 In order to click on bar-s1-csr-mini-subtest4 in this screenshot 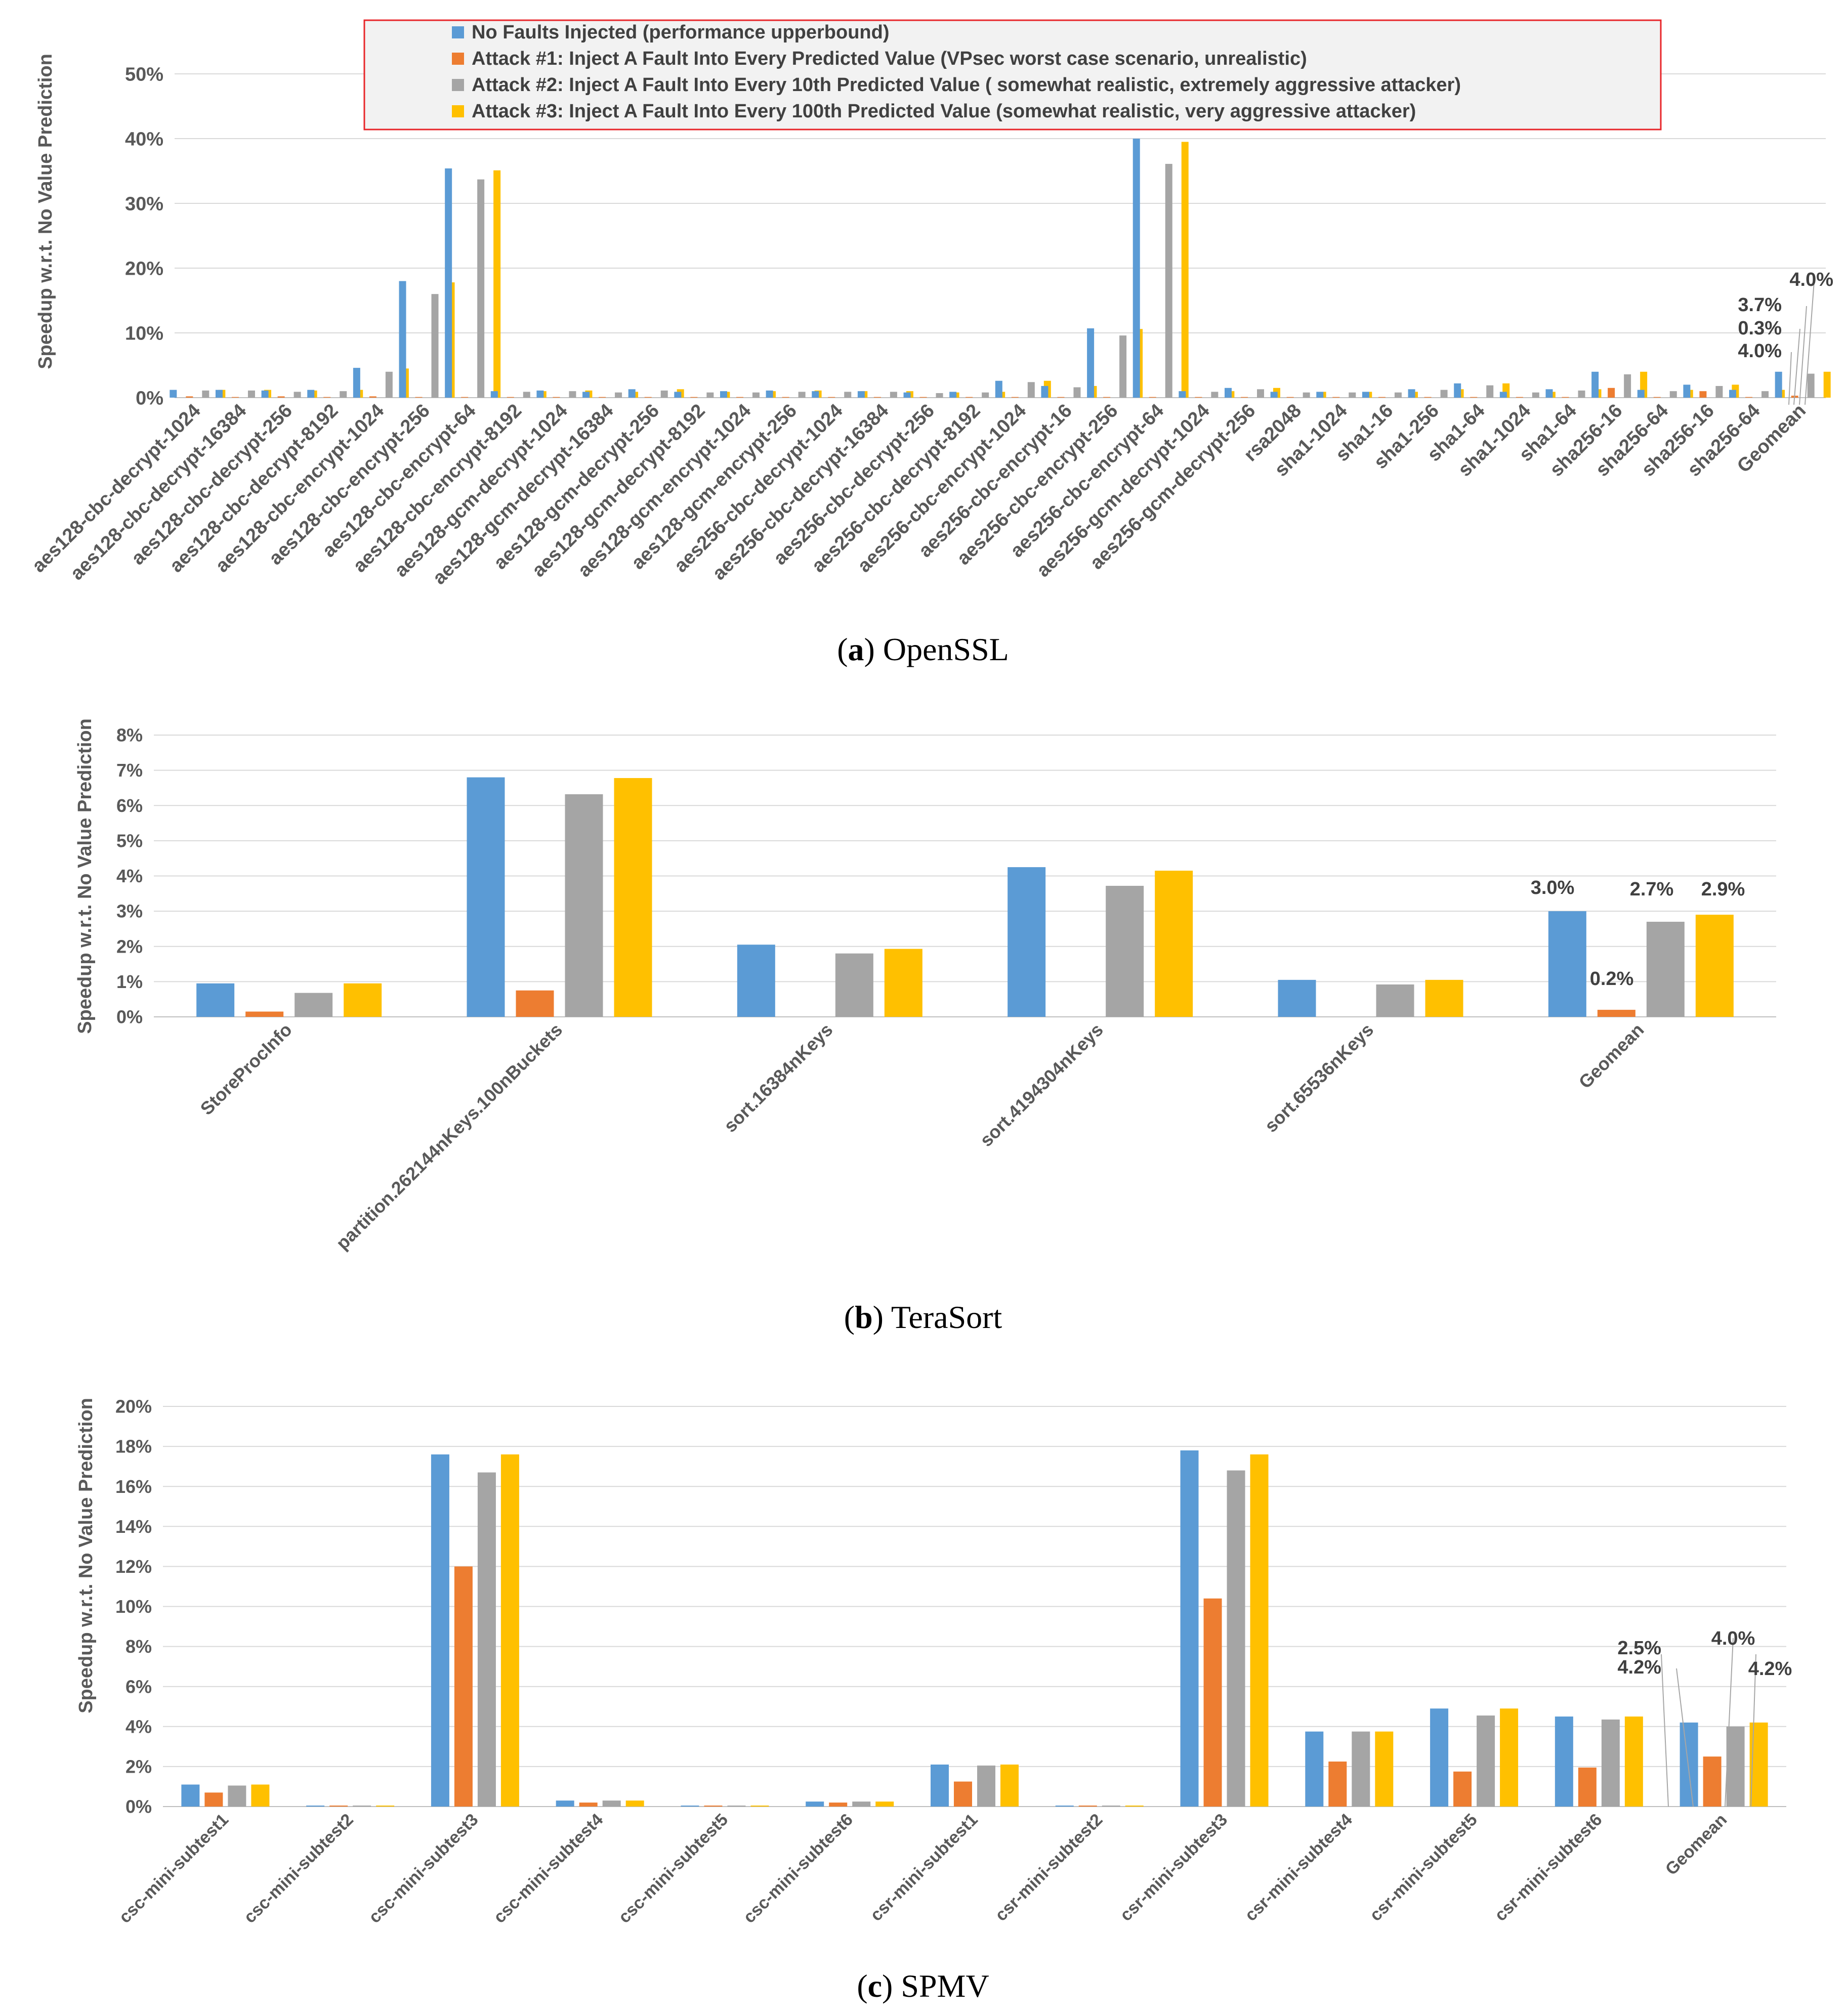, I will do `click(1314, 1769)`.